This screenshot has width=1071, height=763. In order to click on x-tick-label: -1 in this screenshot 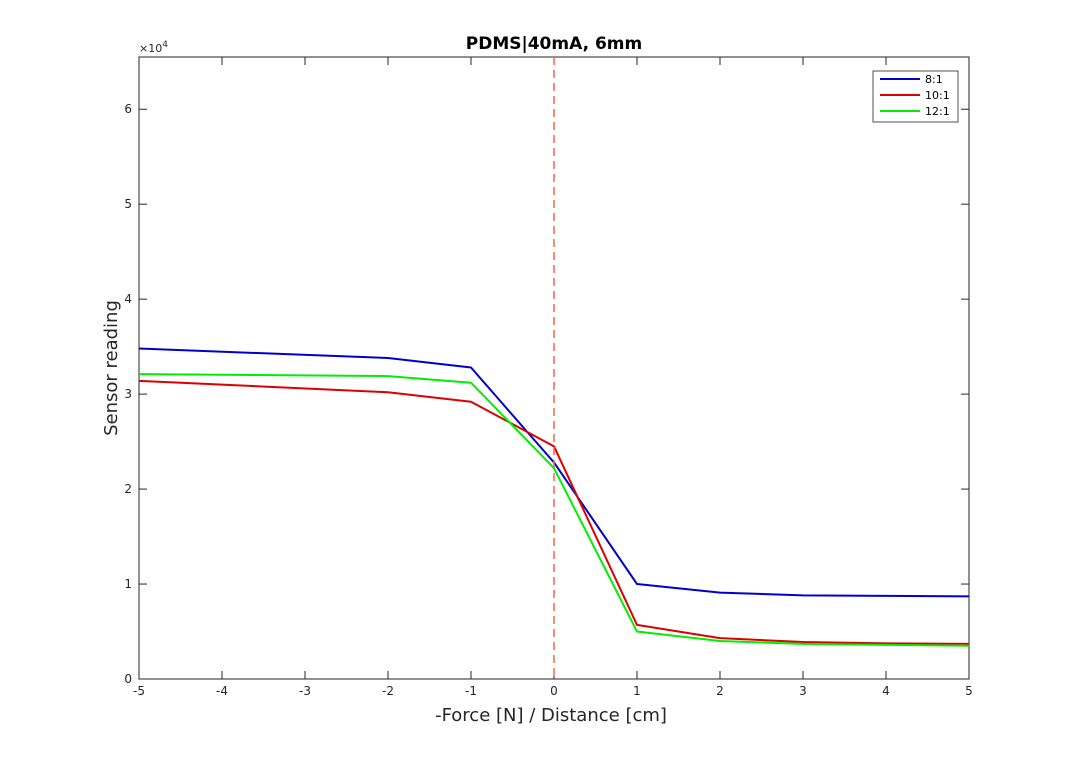, I will do `click(471, 691)`.